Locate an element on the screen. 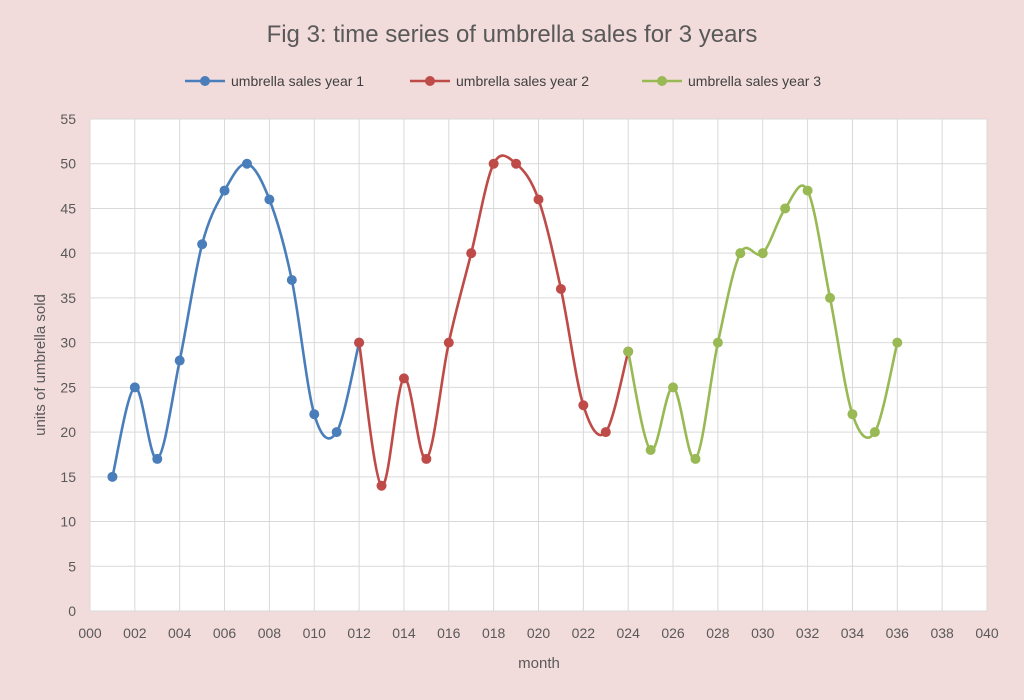  x-tick-label: 040 is located at coordinates (987, 633).